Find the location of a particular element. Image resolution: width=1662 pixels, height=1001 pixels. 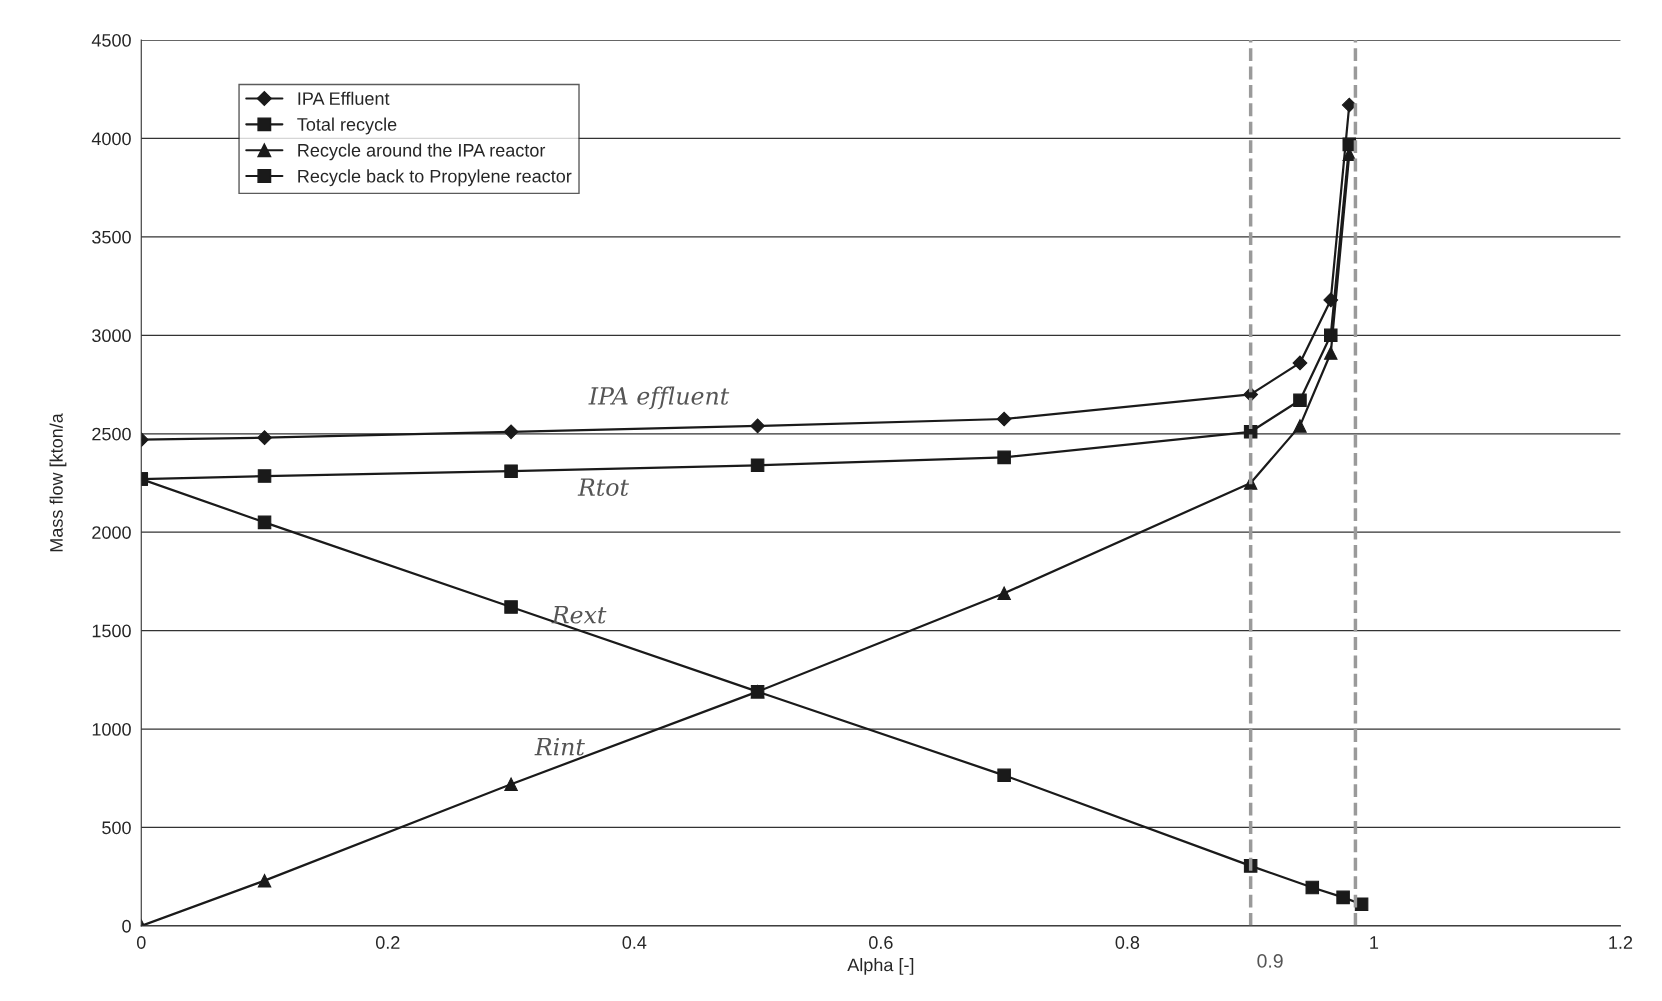

y-tick-label: 0 is located at coordinates (126, 926).